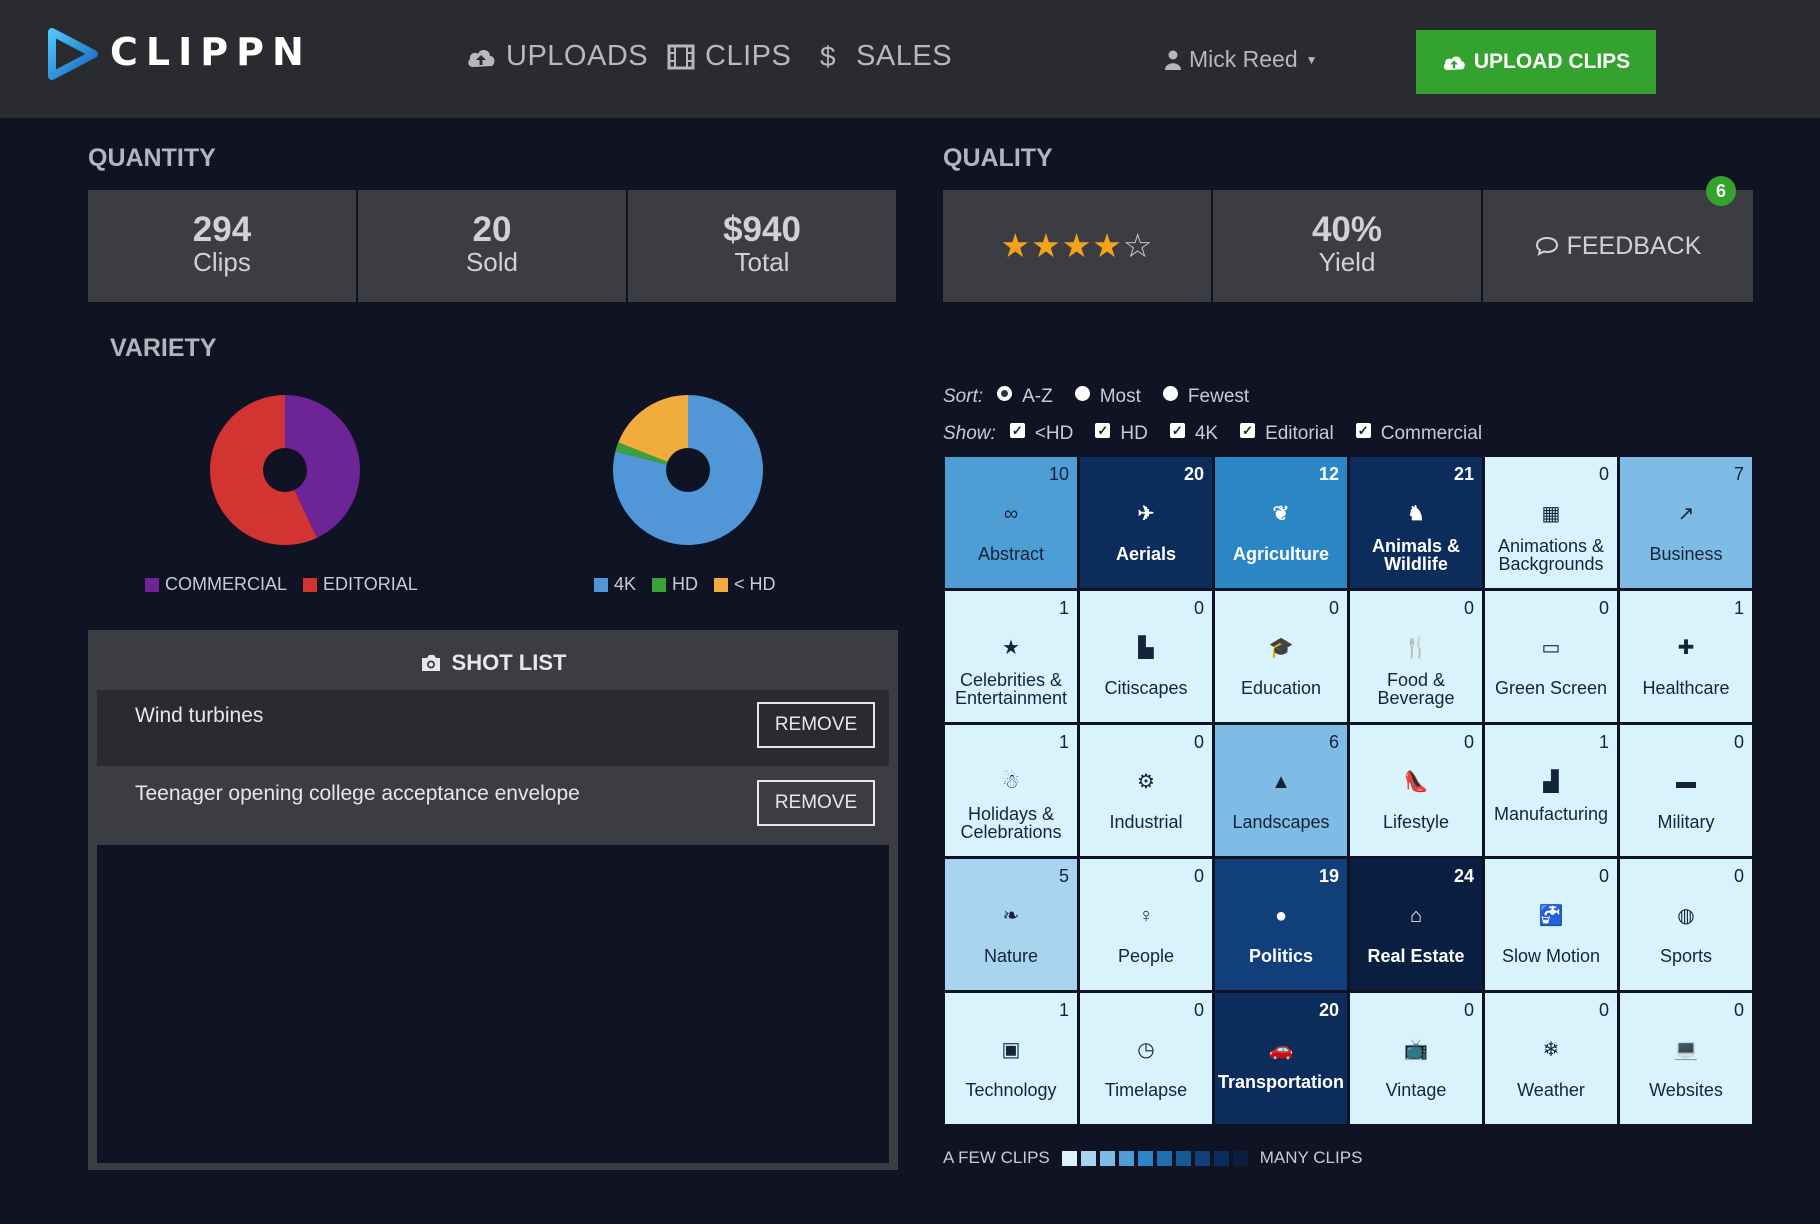 The image size is (1820, 1224). Describe the element at coordinates (1416, 924) in the screenshot. I see `category-tile-real-estate: 24 ⌂ Real Estate` at that location.